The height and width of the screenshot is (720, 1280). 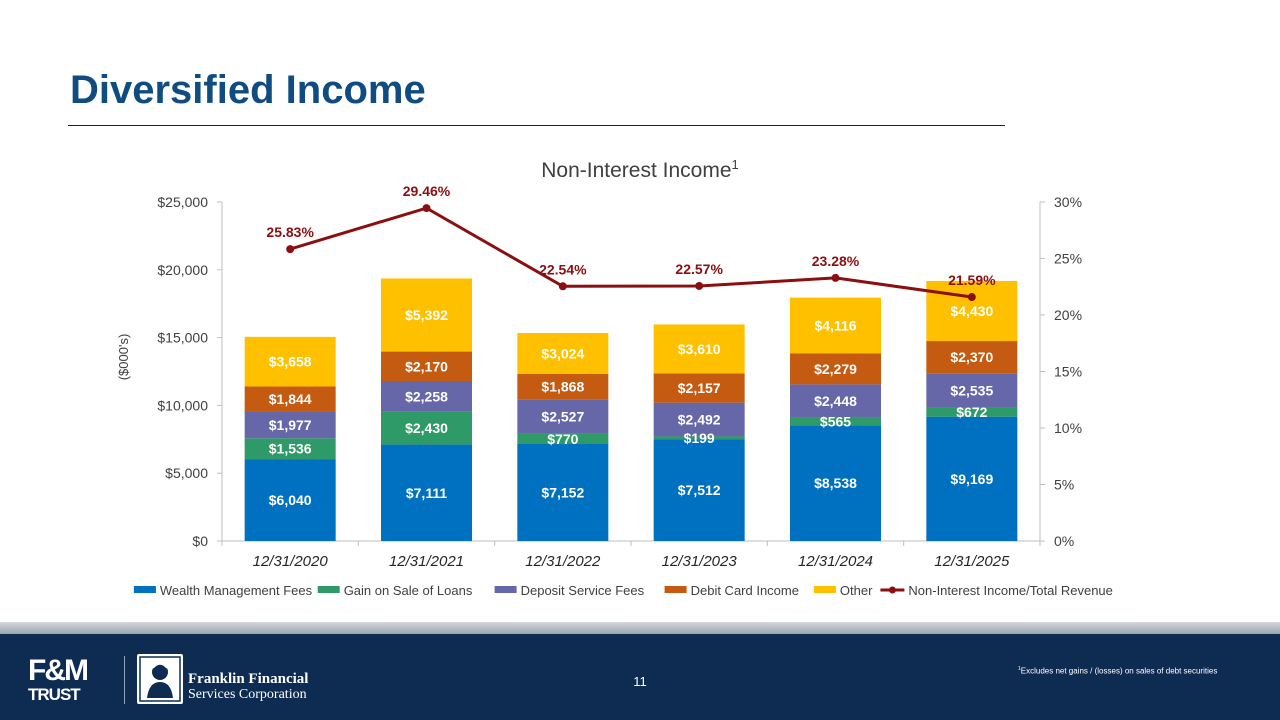 What do you see at coordinates (426, 315) in the screenshot?
I see `bar-data-label: $5,392` at bounding box center [426, 315].